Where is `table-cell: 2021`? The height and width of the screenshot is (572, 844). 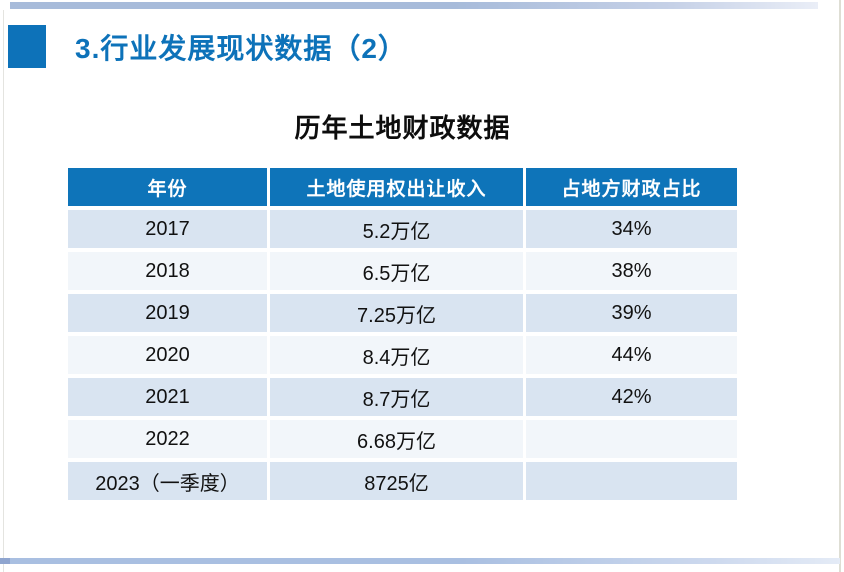
table-cell: 2021 is located at coordinates (167, 397).